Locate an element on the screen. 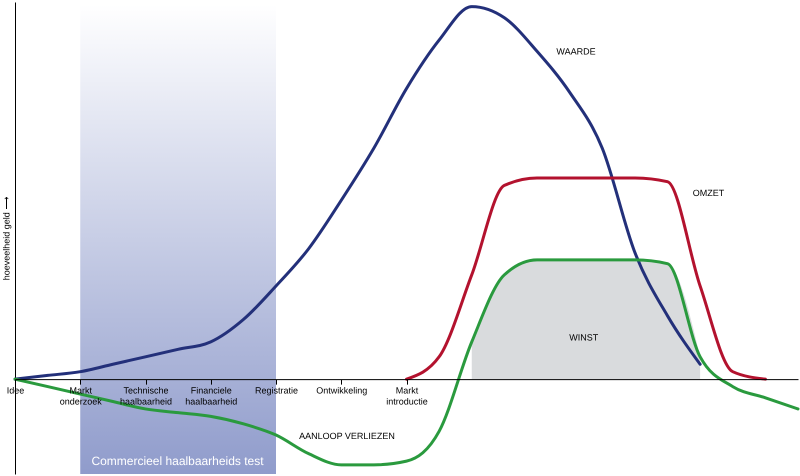 The image size is (800, 476). annotation: AANLOOP VERLIEZEN is located at coordinates (347, 436).